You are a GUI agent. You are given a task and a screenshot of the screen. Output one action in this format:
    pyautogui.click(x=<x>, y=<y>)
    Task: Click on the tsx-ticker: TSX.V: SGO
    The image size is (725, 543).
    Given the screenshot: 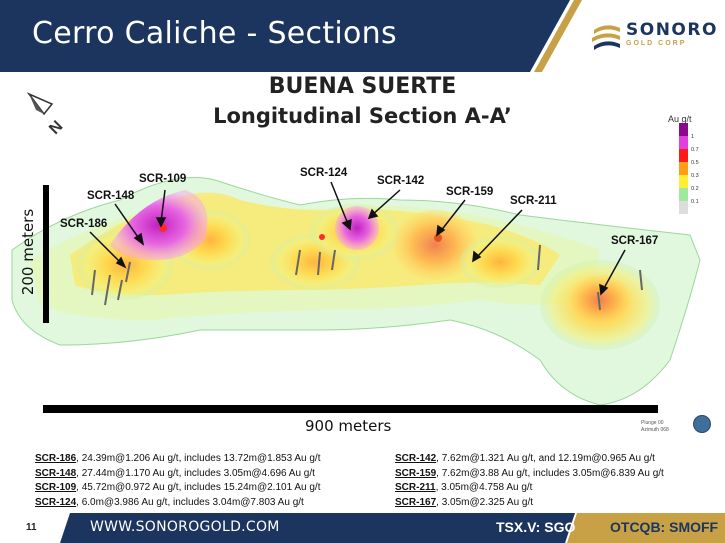 What is the action you would take?
    pyautogui.click(x=536, y=527)
    